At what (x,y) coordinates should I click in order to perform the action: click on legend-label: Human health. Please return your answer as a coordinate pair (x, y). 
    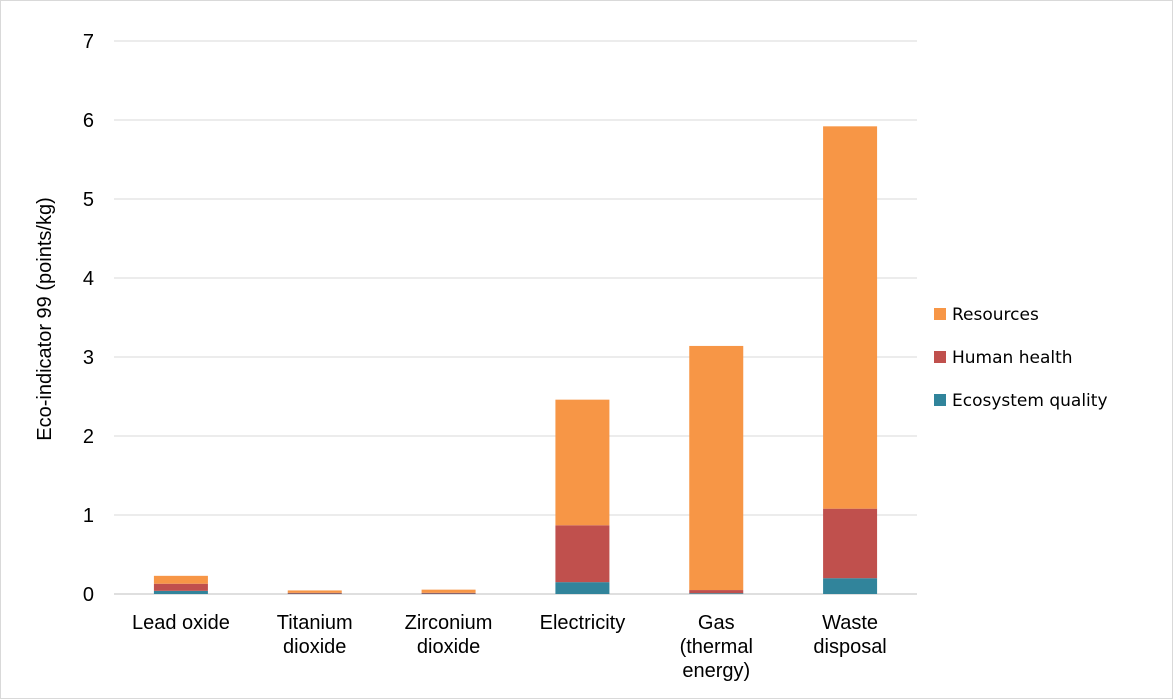
    Looking at the image, I should click on (1012, 358).